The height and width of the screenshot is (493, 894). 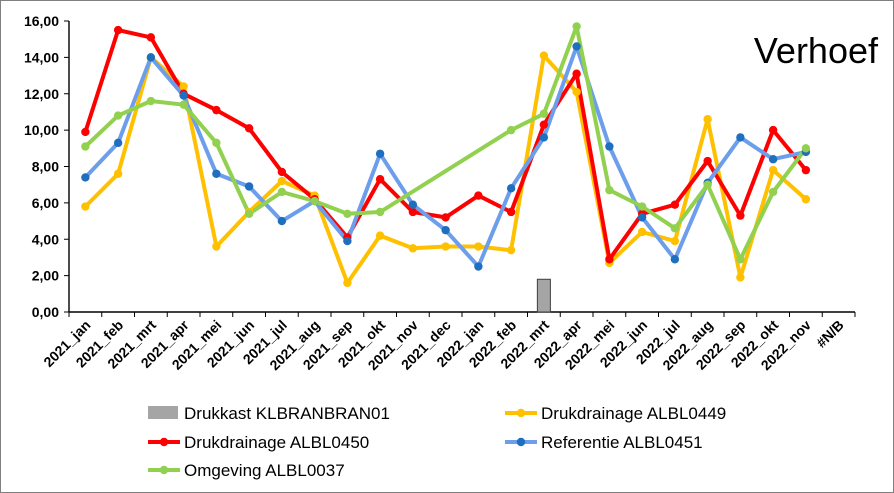 What do you see at coordinates (264, 470) in the screenshot?
I see `legend-label: Omgeving ALBL0037` at bounding box center [264, 470].